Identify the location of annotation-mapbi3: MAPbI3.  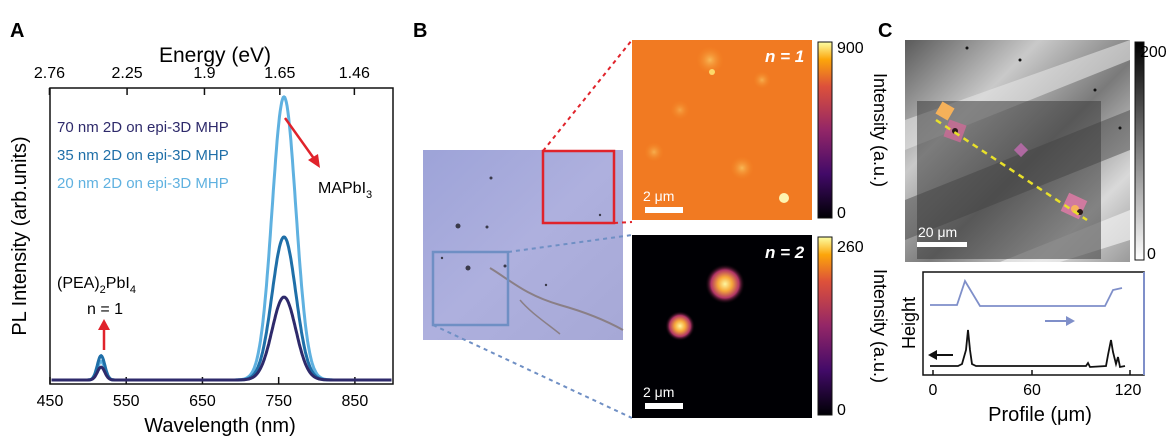
(345, 190).